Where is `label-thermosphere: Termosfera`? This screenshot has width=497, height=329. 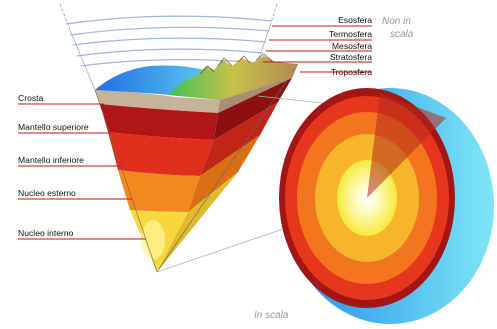
label-thermosphere: Termosfera is located at coordinates (350, 34).